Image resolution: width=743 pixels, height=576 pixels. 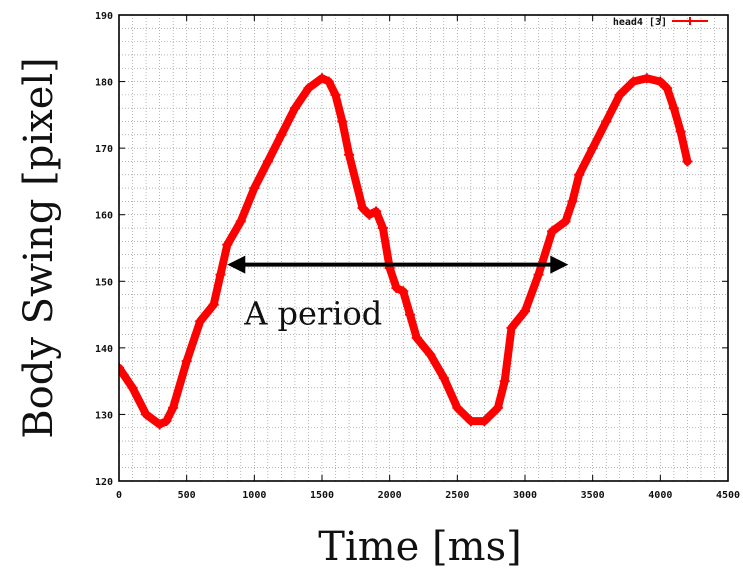 What do you see at coordinates (119, 495) in the screenshot?
I see `x-tick-label: 0` at bounding box center [119, 495].